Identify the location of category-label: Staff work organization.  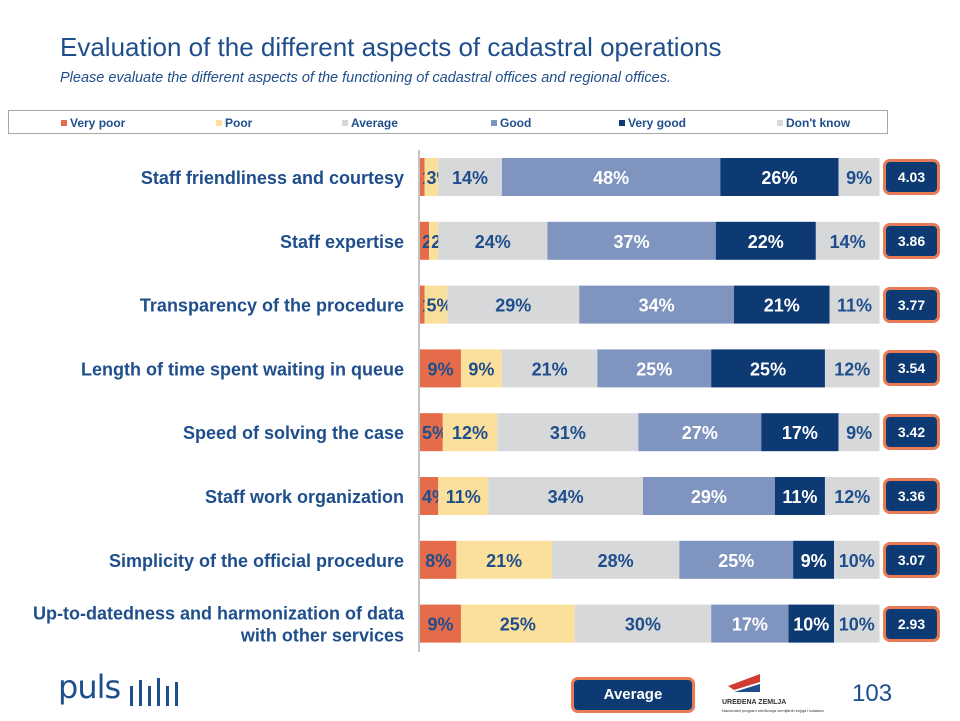
(304, 497).